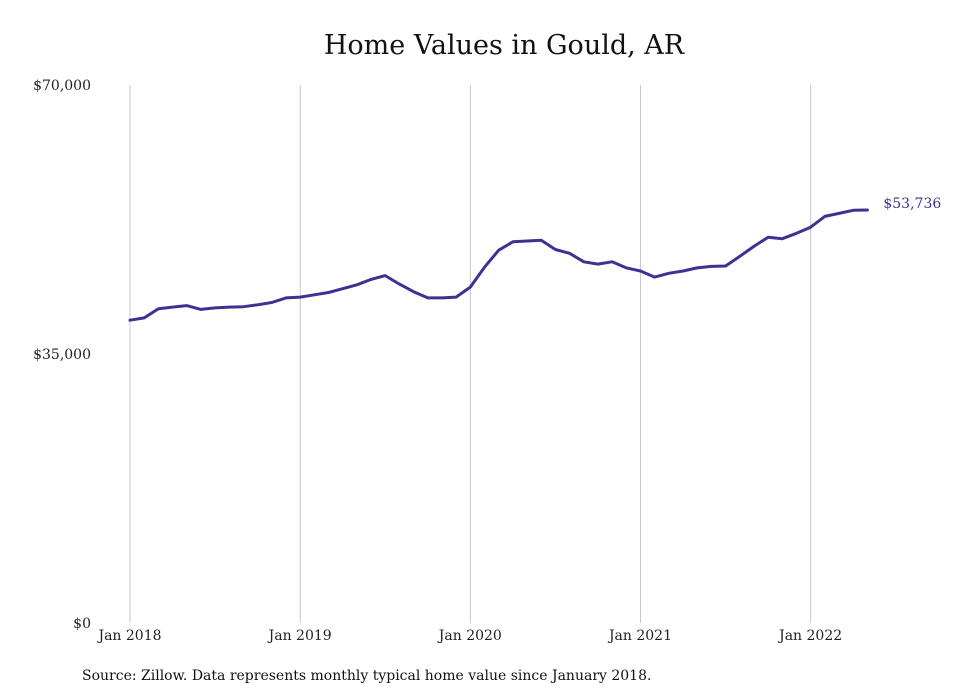 The width and height of the screenshot is (980, 699). I want to click on x-tick-label: Jan 2018, so click(128, 636).